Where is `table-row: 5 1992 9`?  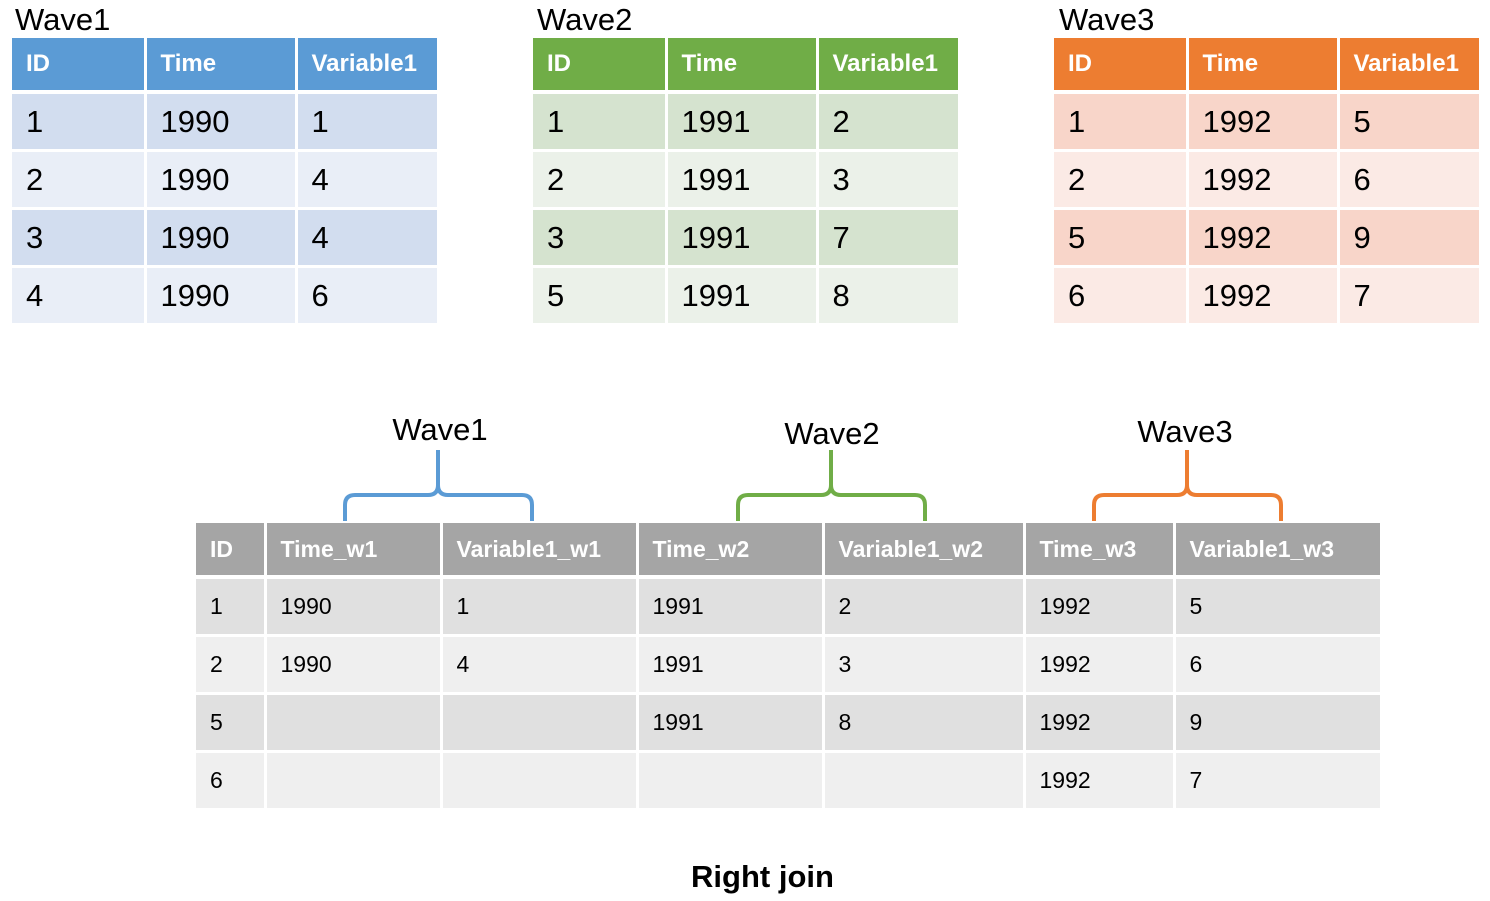 table-row: 5 1992 9 is located at coordinates (1266, 238).